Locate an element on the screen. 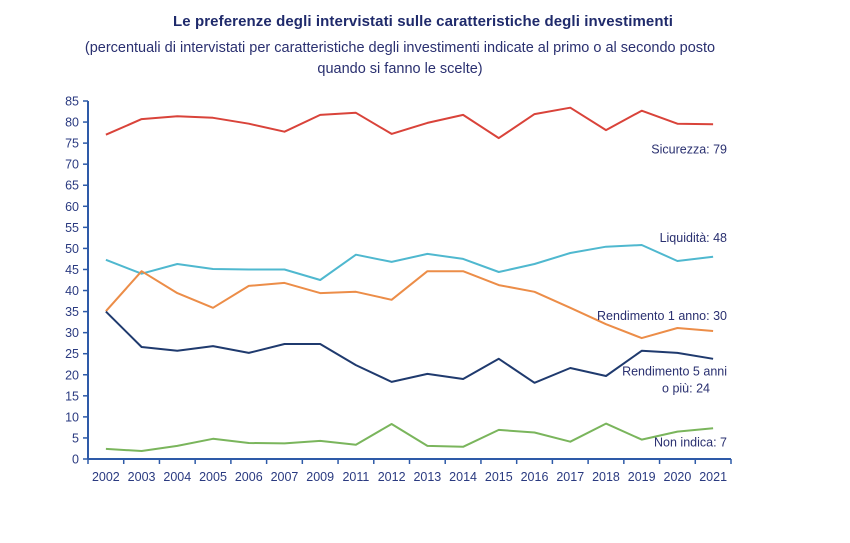  x-tick-label: 2006 is located at coordinates (249, 477).